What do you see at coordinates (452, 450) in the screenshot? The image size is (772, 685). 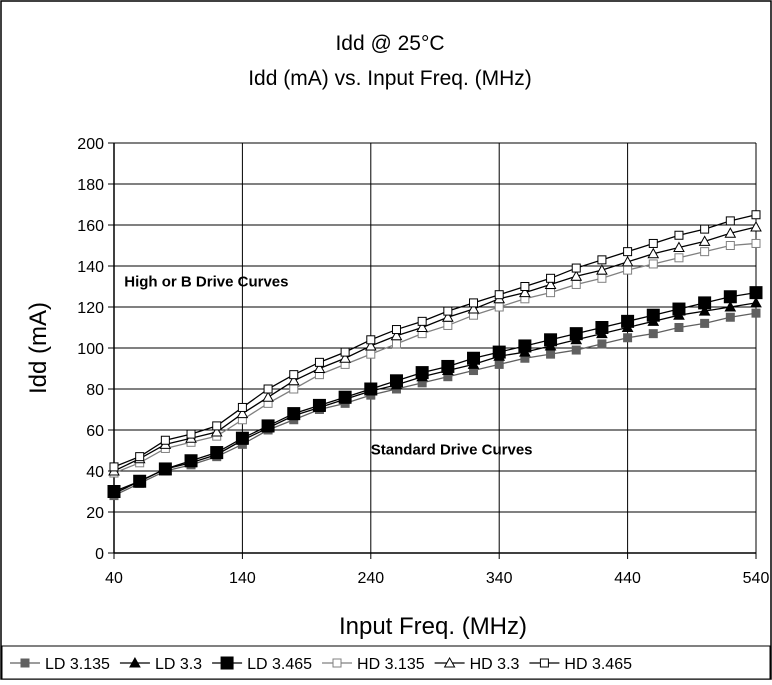 I see `chart-annotation: Standard Drive Curves` at bounding box center [452, 450].